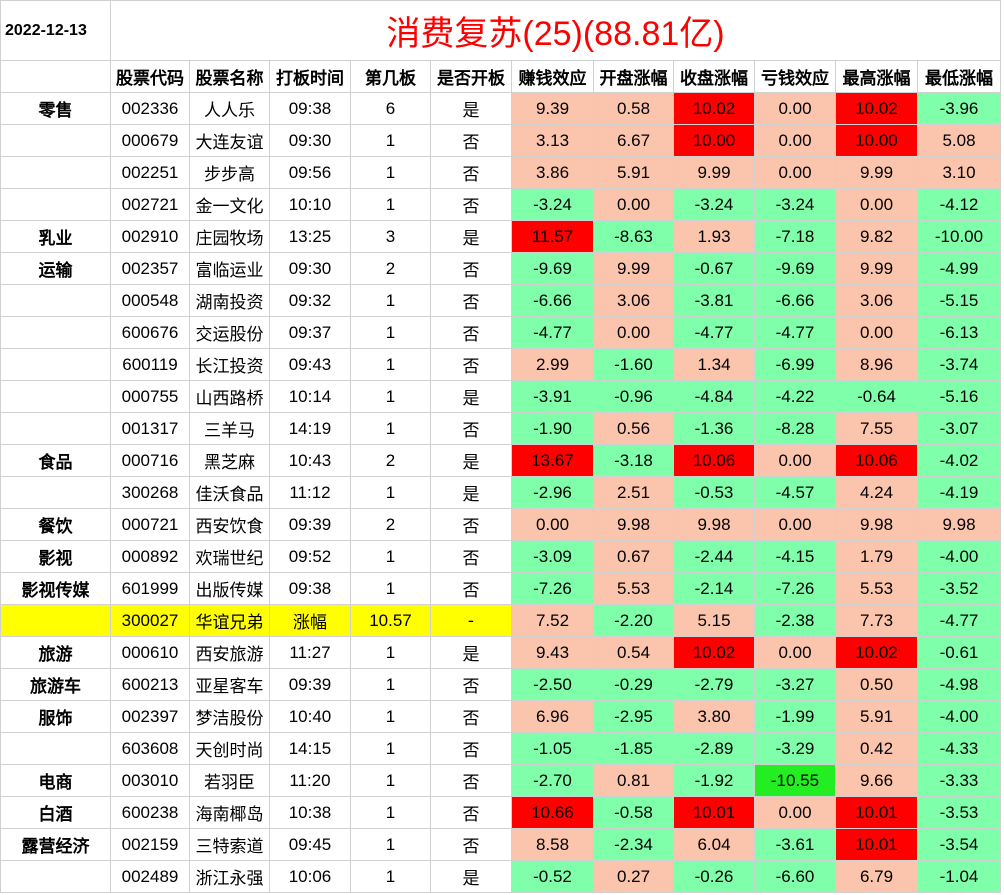 Image resolution: width=1004 pixels, height=895 pixels. What do you see at coordinates (150, 524) in the screenshot?
I see `cell-code: 000721` at bounding box center [150, 524].